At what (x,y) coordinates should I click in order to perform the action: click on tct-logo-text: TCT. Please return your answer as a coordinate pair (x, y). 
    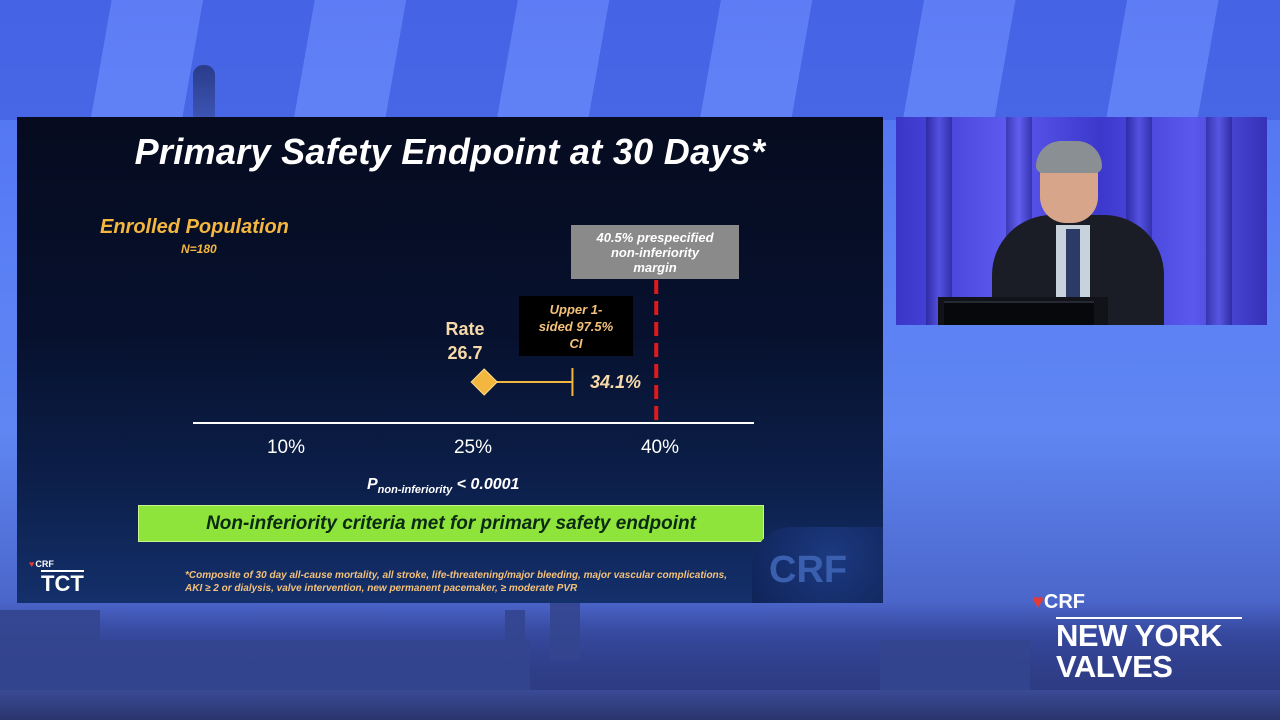
    Looking at the image, I should click on (62, 583).